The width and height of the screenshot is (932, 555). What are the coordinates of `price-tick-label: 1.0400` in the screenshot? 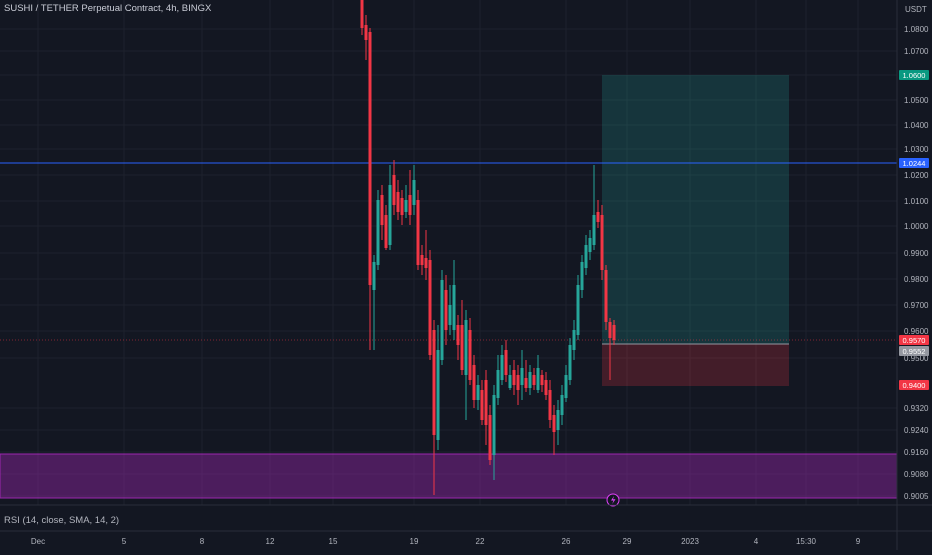 It's located at (916, 125).